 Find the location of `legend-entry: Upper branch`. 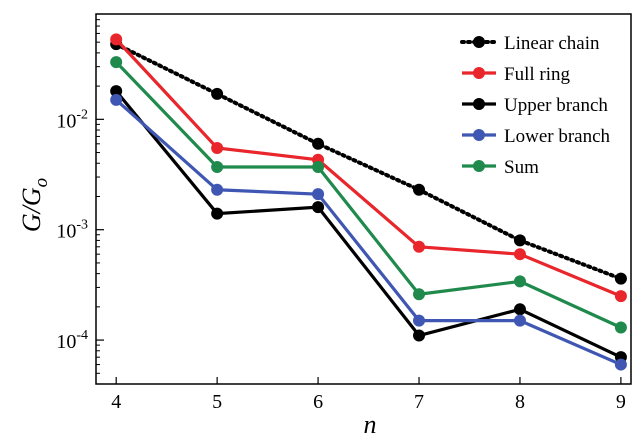

legend-entry: Upper branch is located at coordinates (535, 105).